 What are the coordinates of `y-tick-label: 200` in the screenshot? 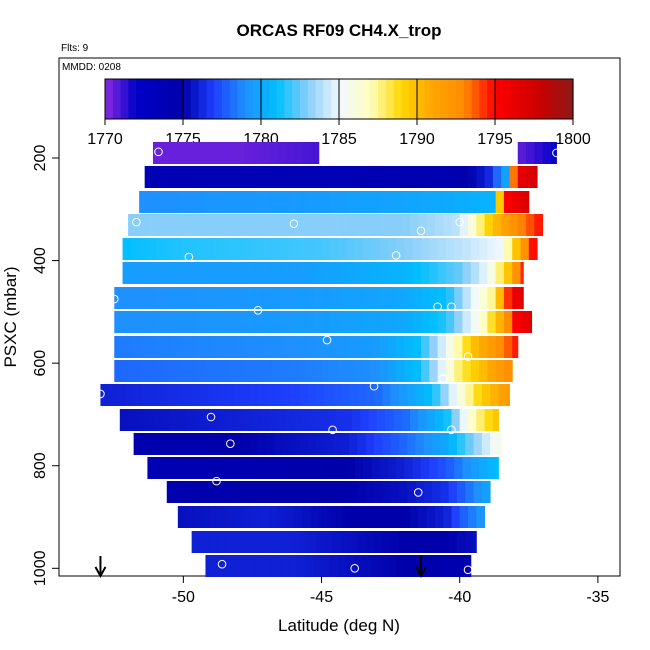 It's located at (40, 158).